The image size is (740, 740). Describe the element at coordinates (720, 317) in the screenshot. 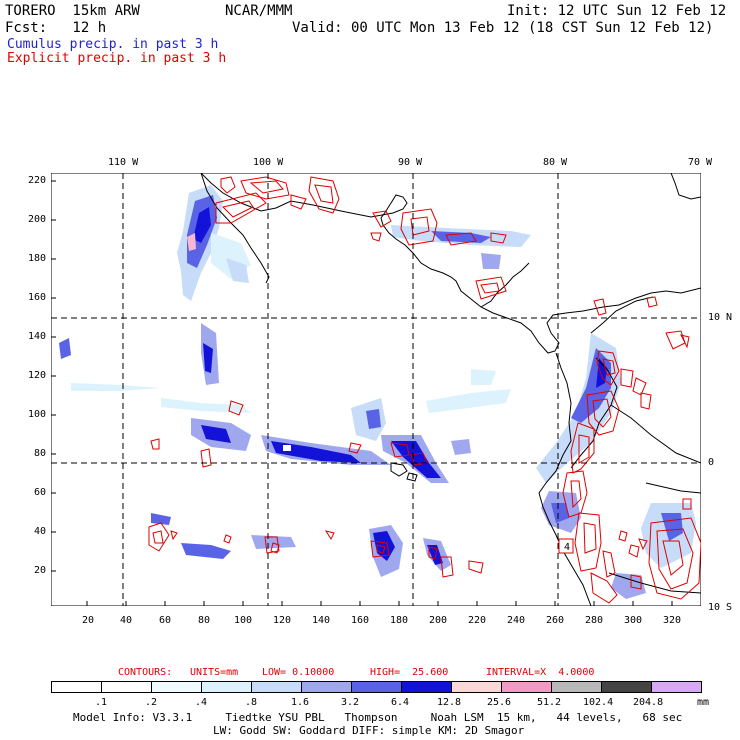

I see `lat-label-10n: 10 N` at that location.